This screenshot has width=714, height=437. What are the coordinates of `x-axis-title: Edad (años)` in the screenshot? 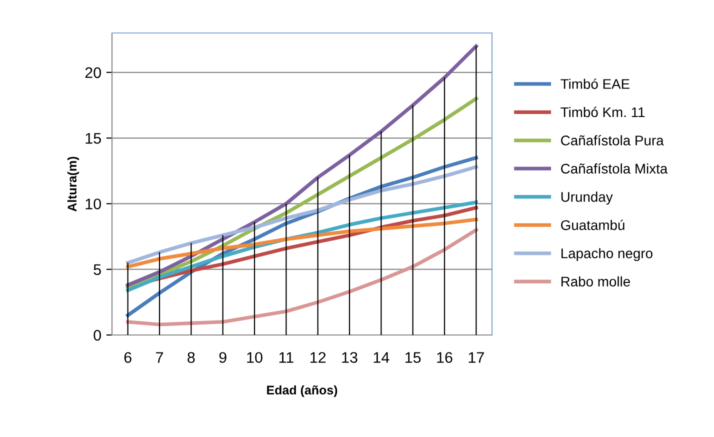 It's located at (302, 391).